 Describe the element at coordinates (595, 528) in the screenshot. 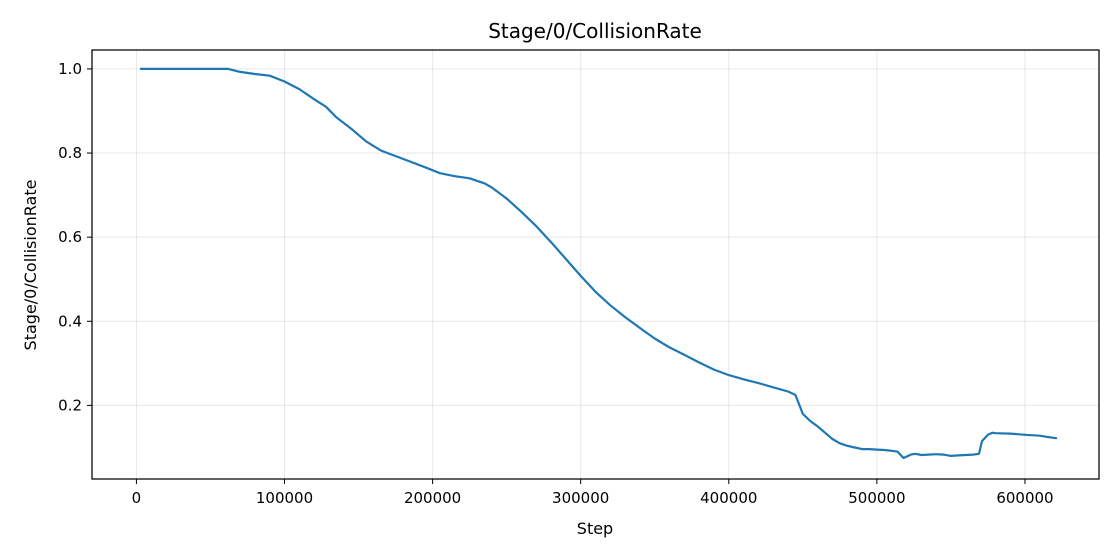

I see `x-axis-label: Step` at that location.